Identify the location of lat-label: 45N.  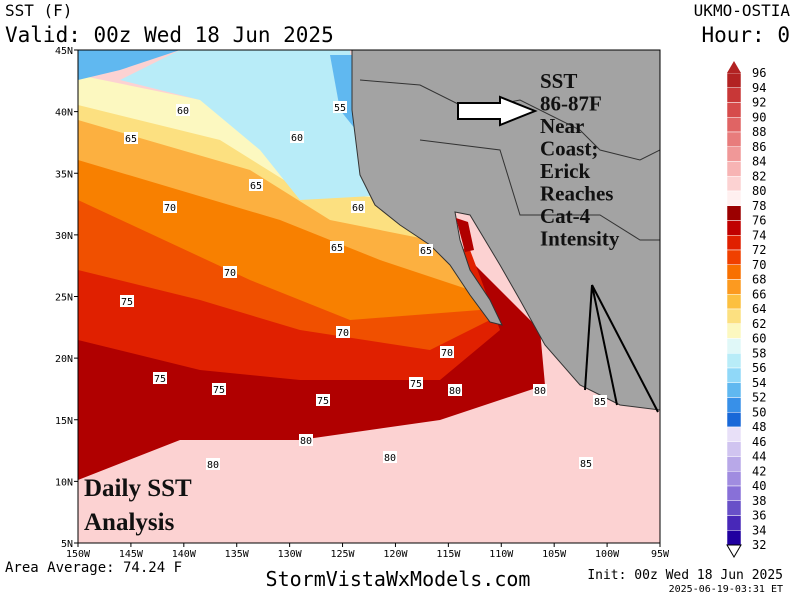
(64, 51).